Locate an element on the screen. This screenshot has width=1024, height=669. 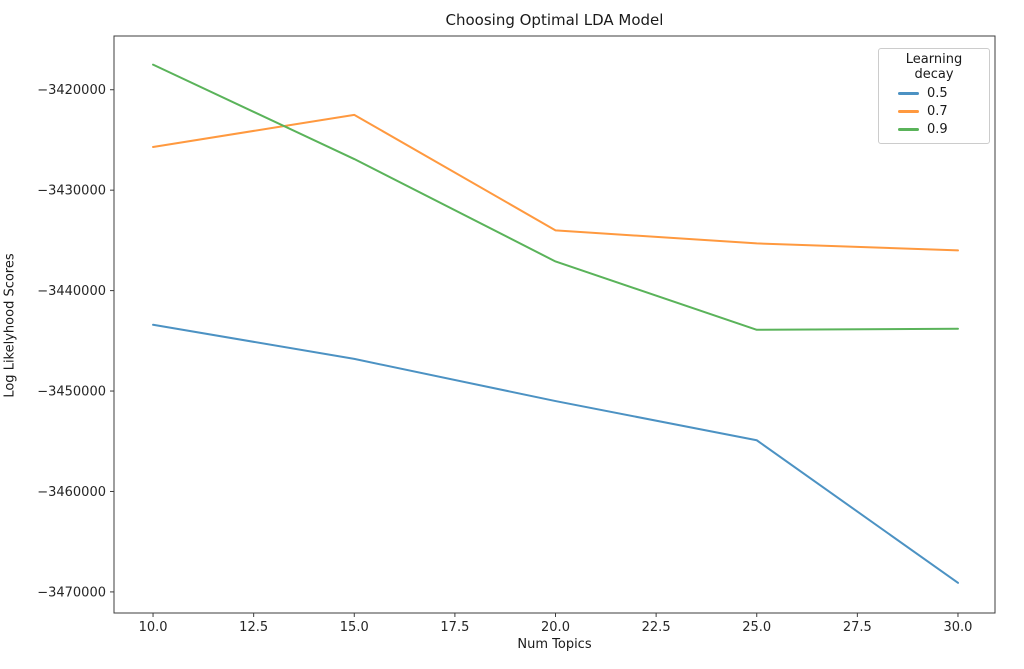
legend-entry: 0.7 is located at coordinates (934, 111).